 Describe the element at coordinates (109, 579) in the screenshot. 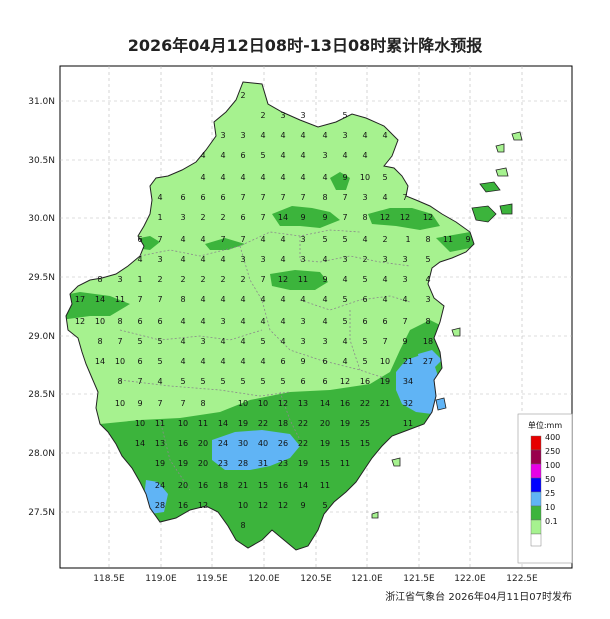

I see `longitude-label: 118.5E` at that location.